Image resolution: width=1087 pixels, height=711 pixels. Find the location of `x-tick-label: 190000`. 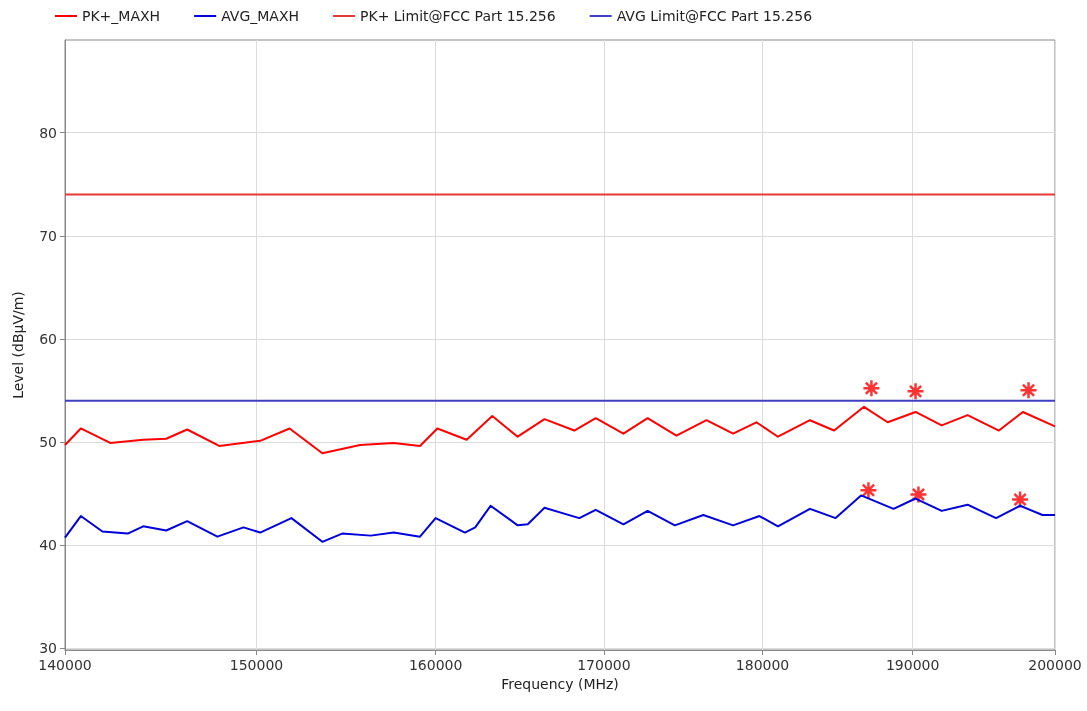

x-tick-label: 190000 is located at coordinates (912, 665).